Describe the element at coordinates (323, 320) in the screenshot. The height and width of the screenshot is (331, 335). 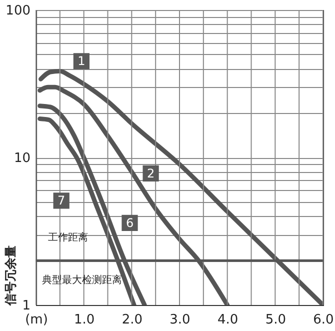
I see `x-tick-label: 6.0` at that location.